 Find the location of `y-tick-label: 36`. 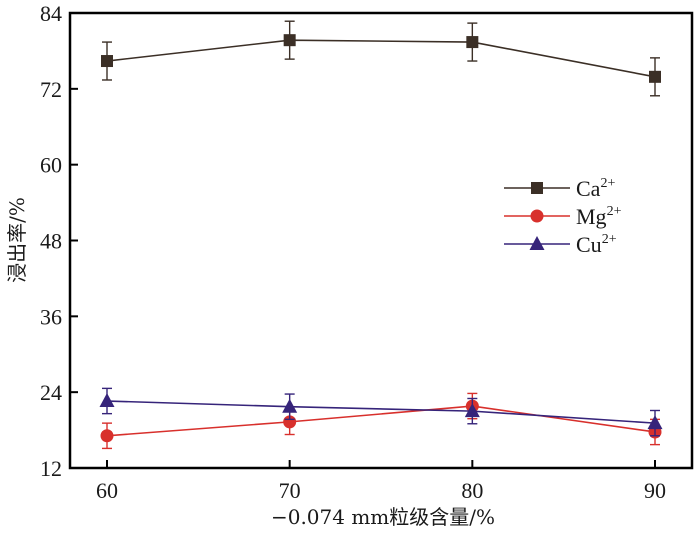

y-tick-label: 36 is located at coordinates (51, 316).